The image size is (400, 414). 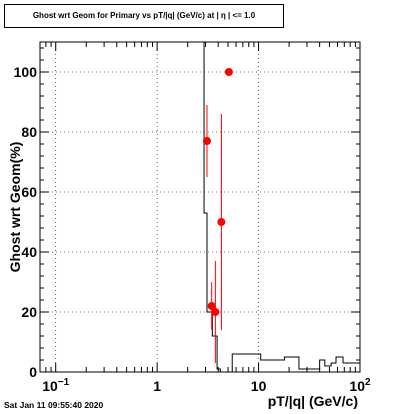 What do you see at coordinates (26, 72) in the screenshot?
I see `y-tick-label: 100` at bounding box center [26, 72].